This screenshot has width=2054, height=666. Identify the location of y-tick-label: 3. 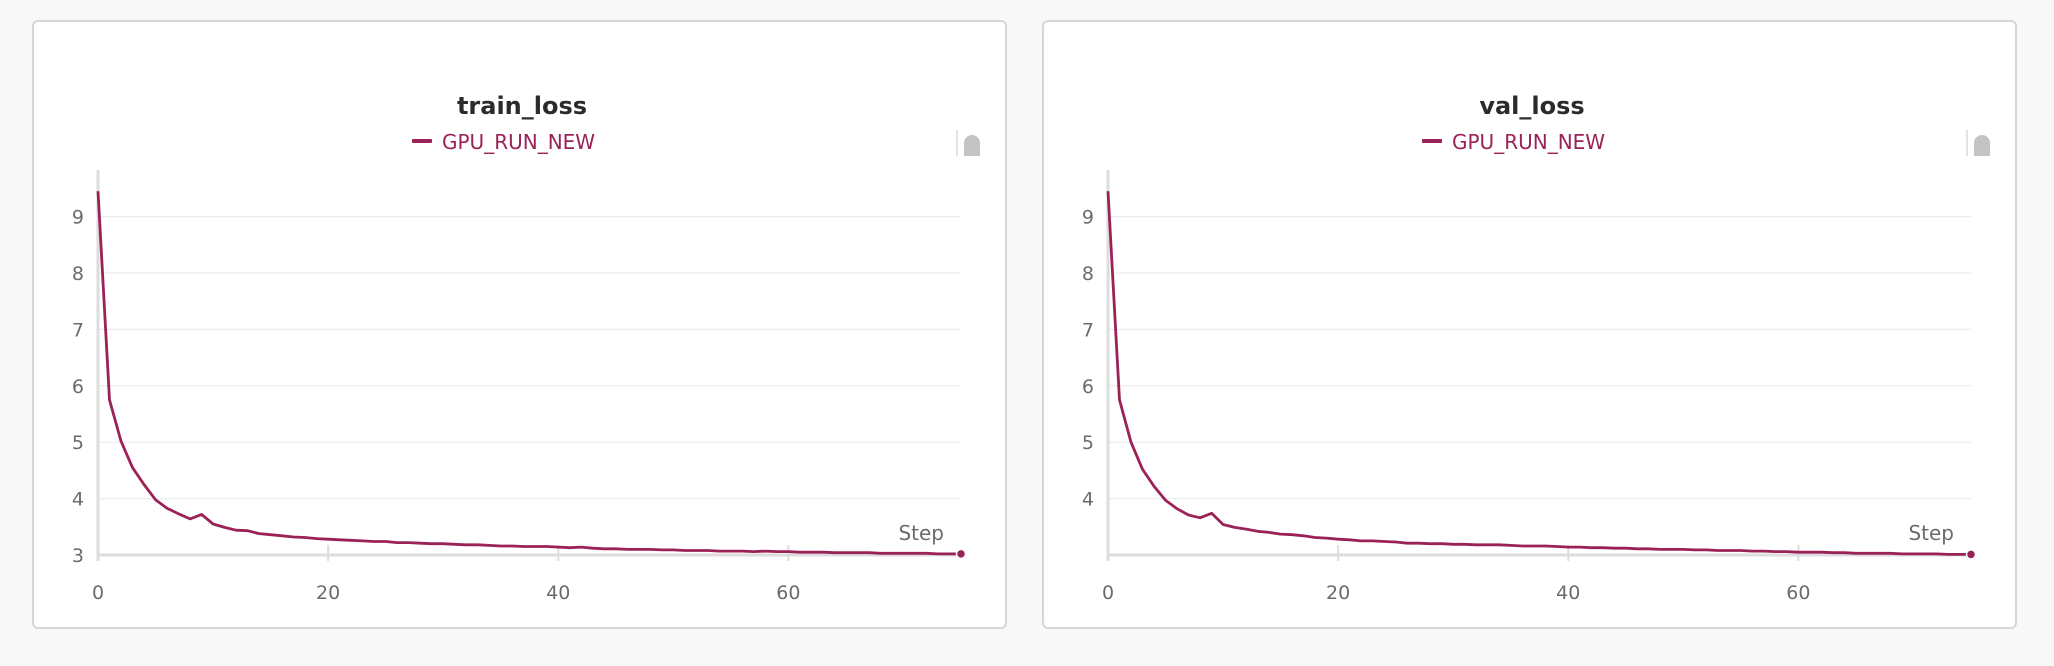
(78, 556).